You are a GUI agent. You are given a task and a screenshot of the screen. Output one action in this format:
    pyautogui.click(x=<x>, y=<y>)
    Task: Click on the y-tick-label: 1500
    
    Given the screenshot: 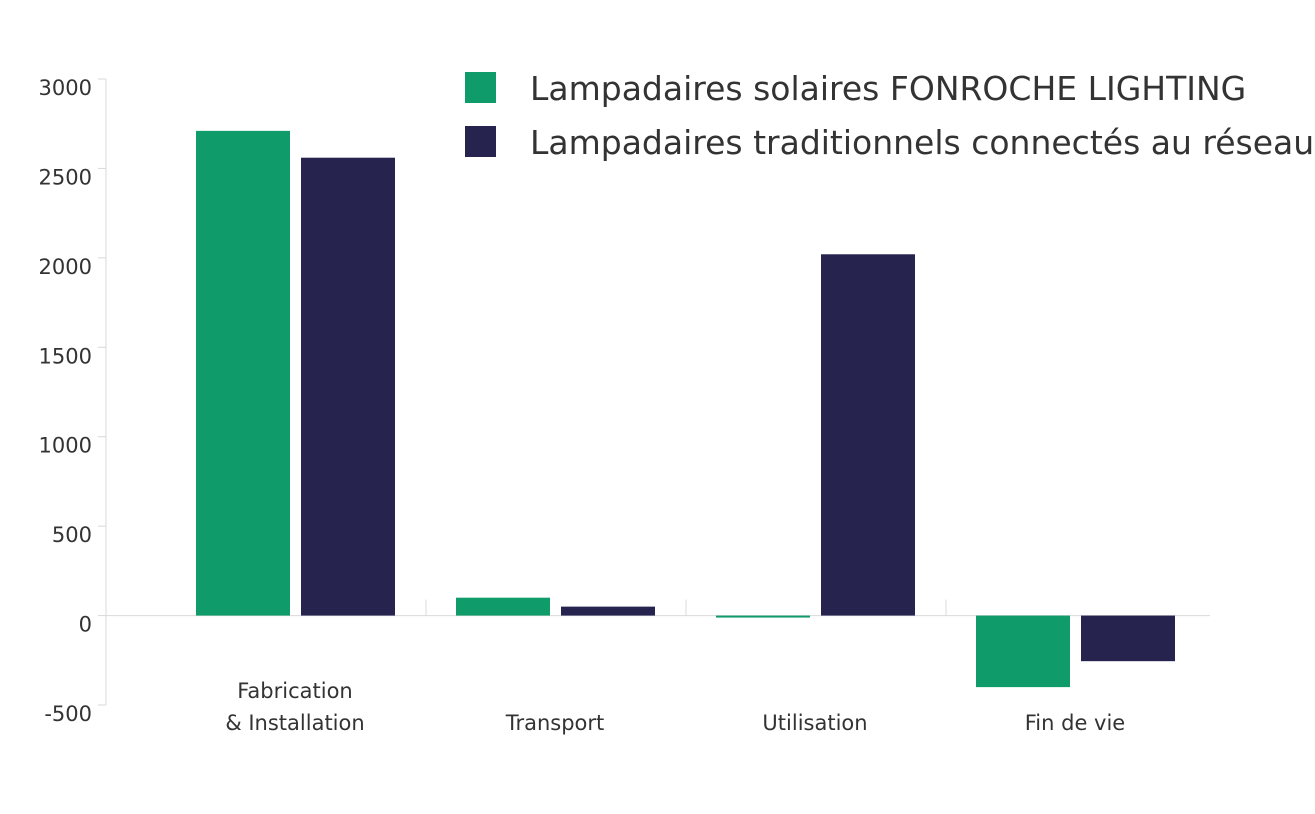 What is the action you would take?
    pyautogui.click(x=65, y=356)
    